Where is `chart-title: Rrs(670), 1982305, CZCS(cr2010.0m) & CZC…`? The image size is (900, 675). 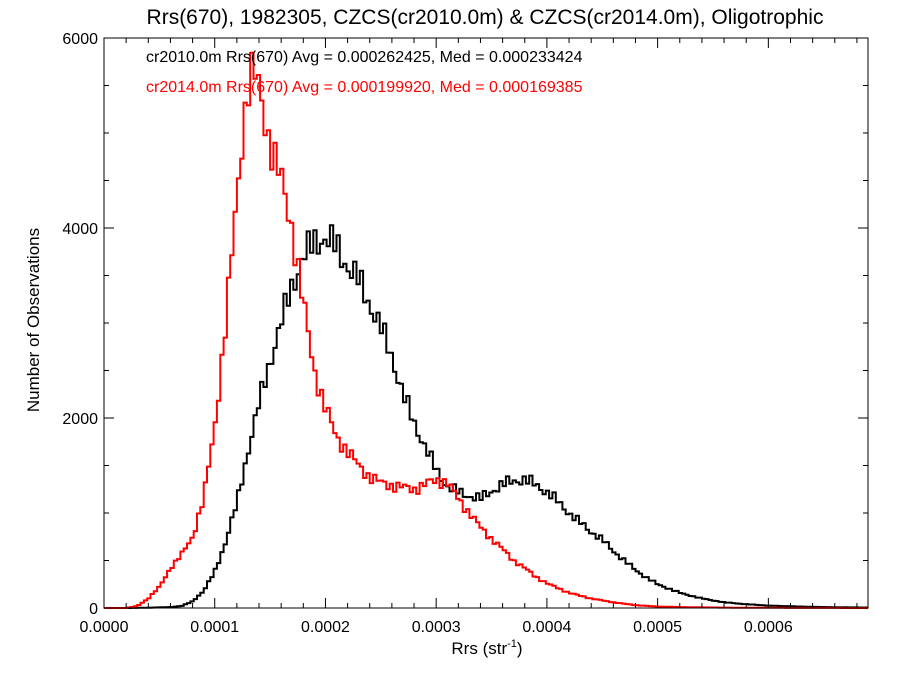
chart-title: Rrs(670), 1982305, CZCS(cr2010.0m) & CZC… is located at coordinates (485, 17).